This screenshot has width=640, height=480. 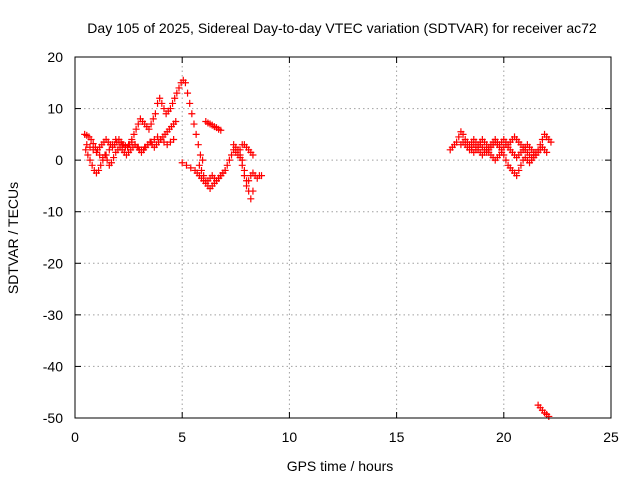 What do you see at coordinates (55, 109) in the screenshot?
I see `y-tick-label: 10` at bounding box center [55, 109].